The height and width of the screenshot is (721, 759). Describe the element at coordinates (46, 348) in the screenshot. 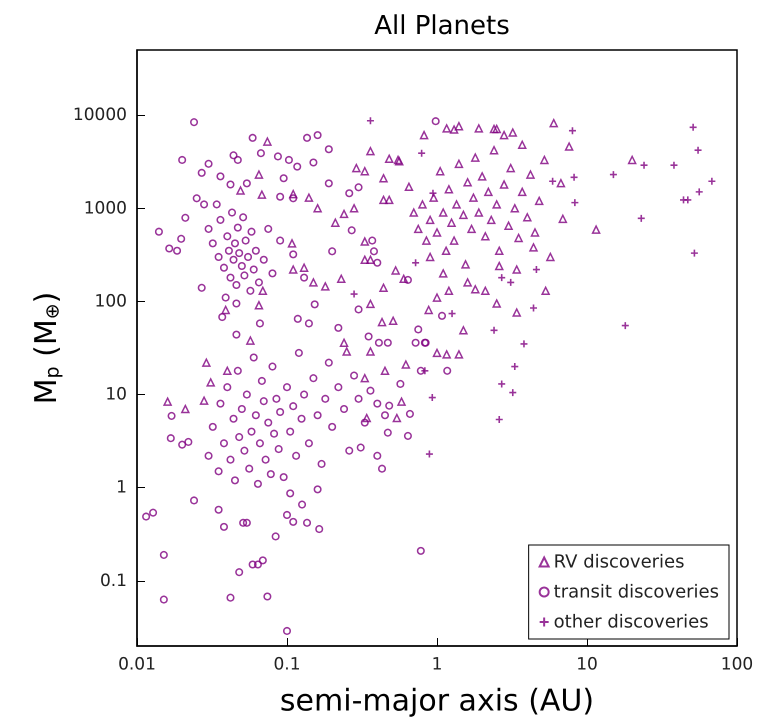

I see `y-axis-title: Mp (M⊕)` at that location.